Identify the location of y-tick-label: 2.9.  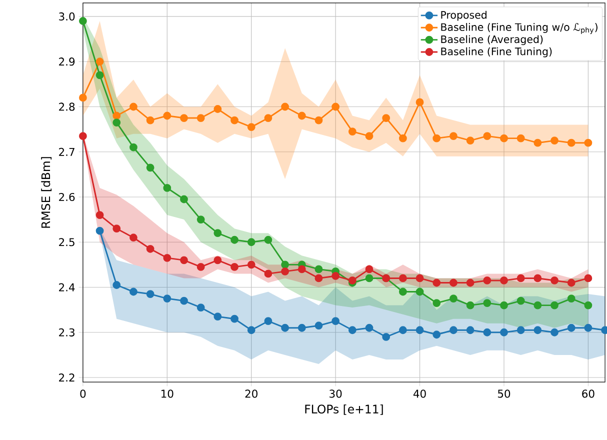
(67, 62).